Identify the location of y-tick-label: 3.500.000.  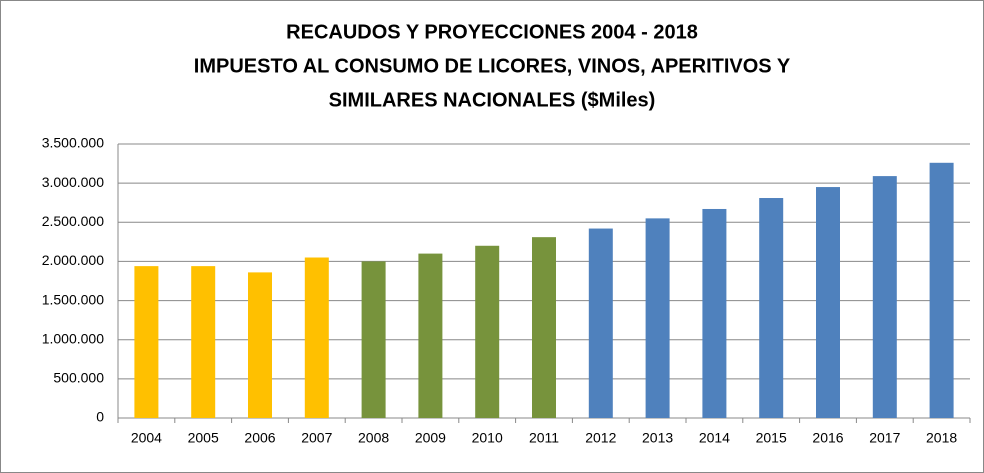
(73, 143).